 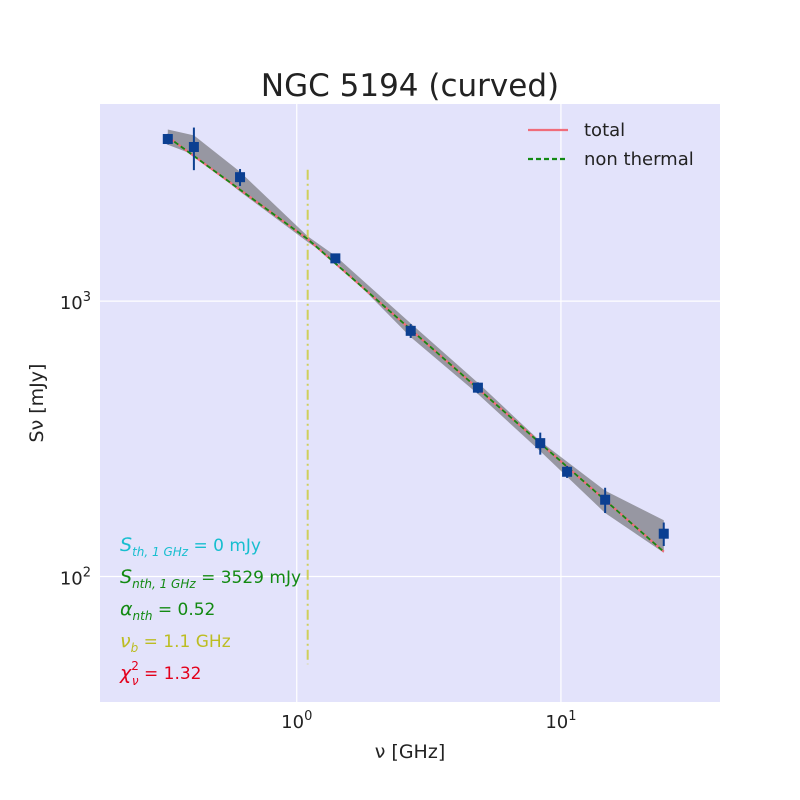 I want to click on annotation-subscript-1: nth, 1 GHz, so click(x=164, y=584).